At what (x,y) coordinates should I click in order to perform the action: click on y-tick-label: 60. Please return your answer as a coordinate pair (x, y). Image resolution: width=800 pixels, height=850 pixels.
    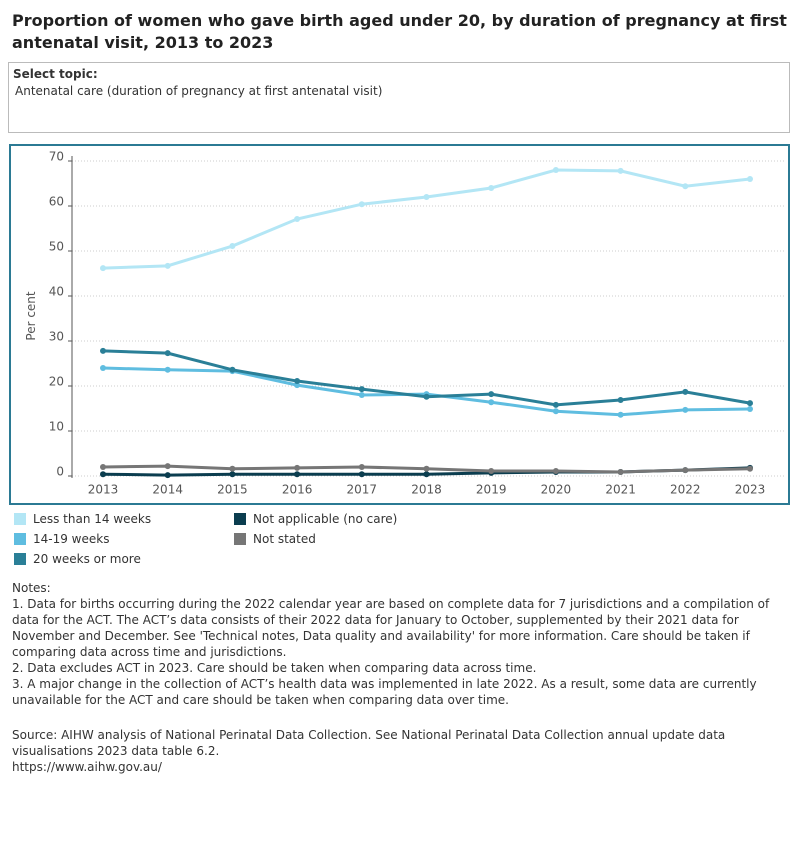
    Looking at the image, I should click on (56, 202).